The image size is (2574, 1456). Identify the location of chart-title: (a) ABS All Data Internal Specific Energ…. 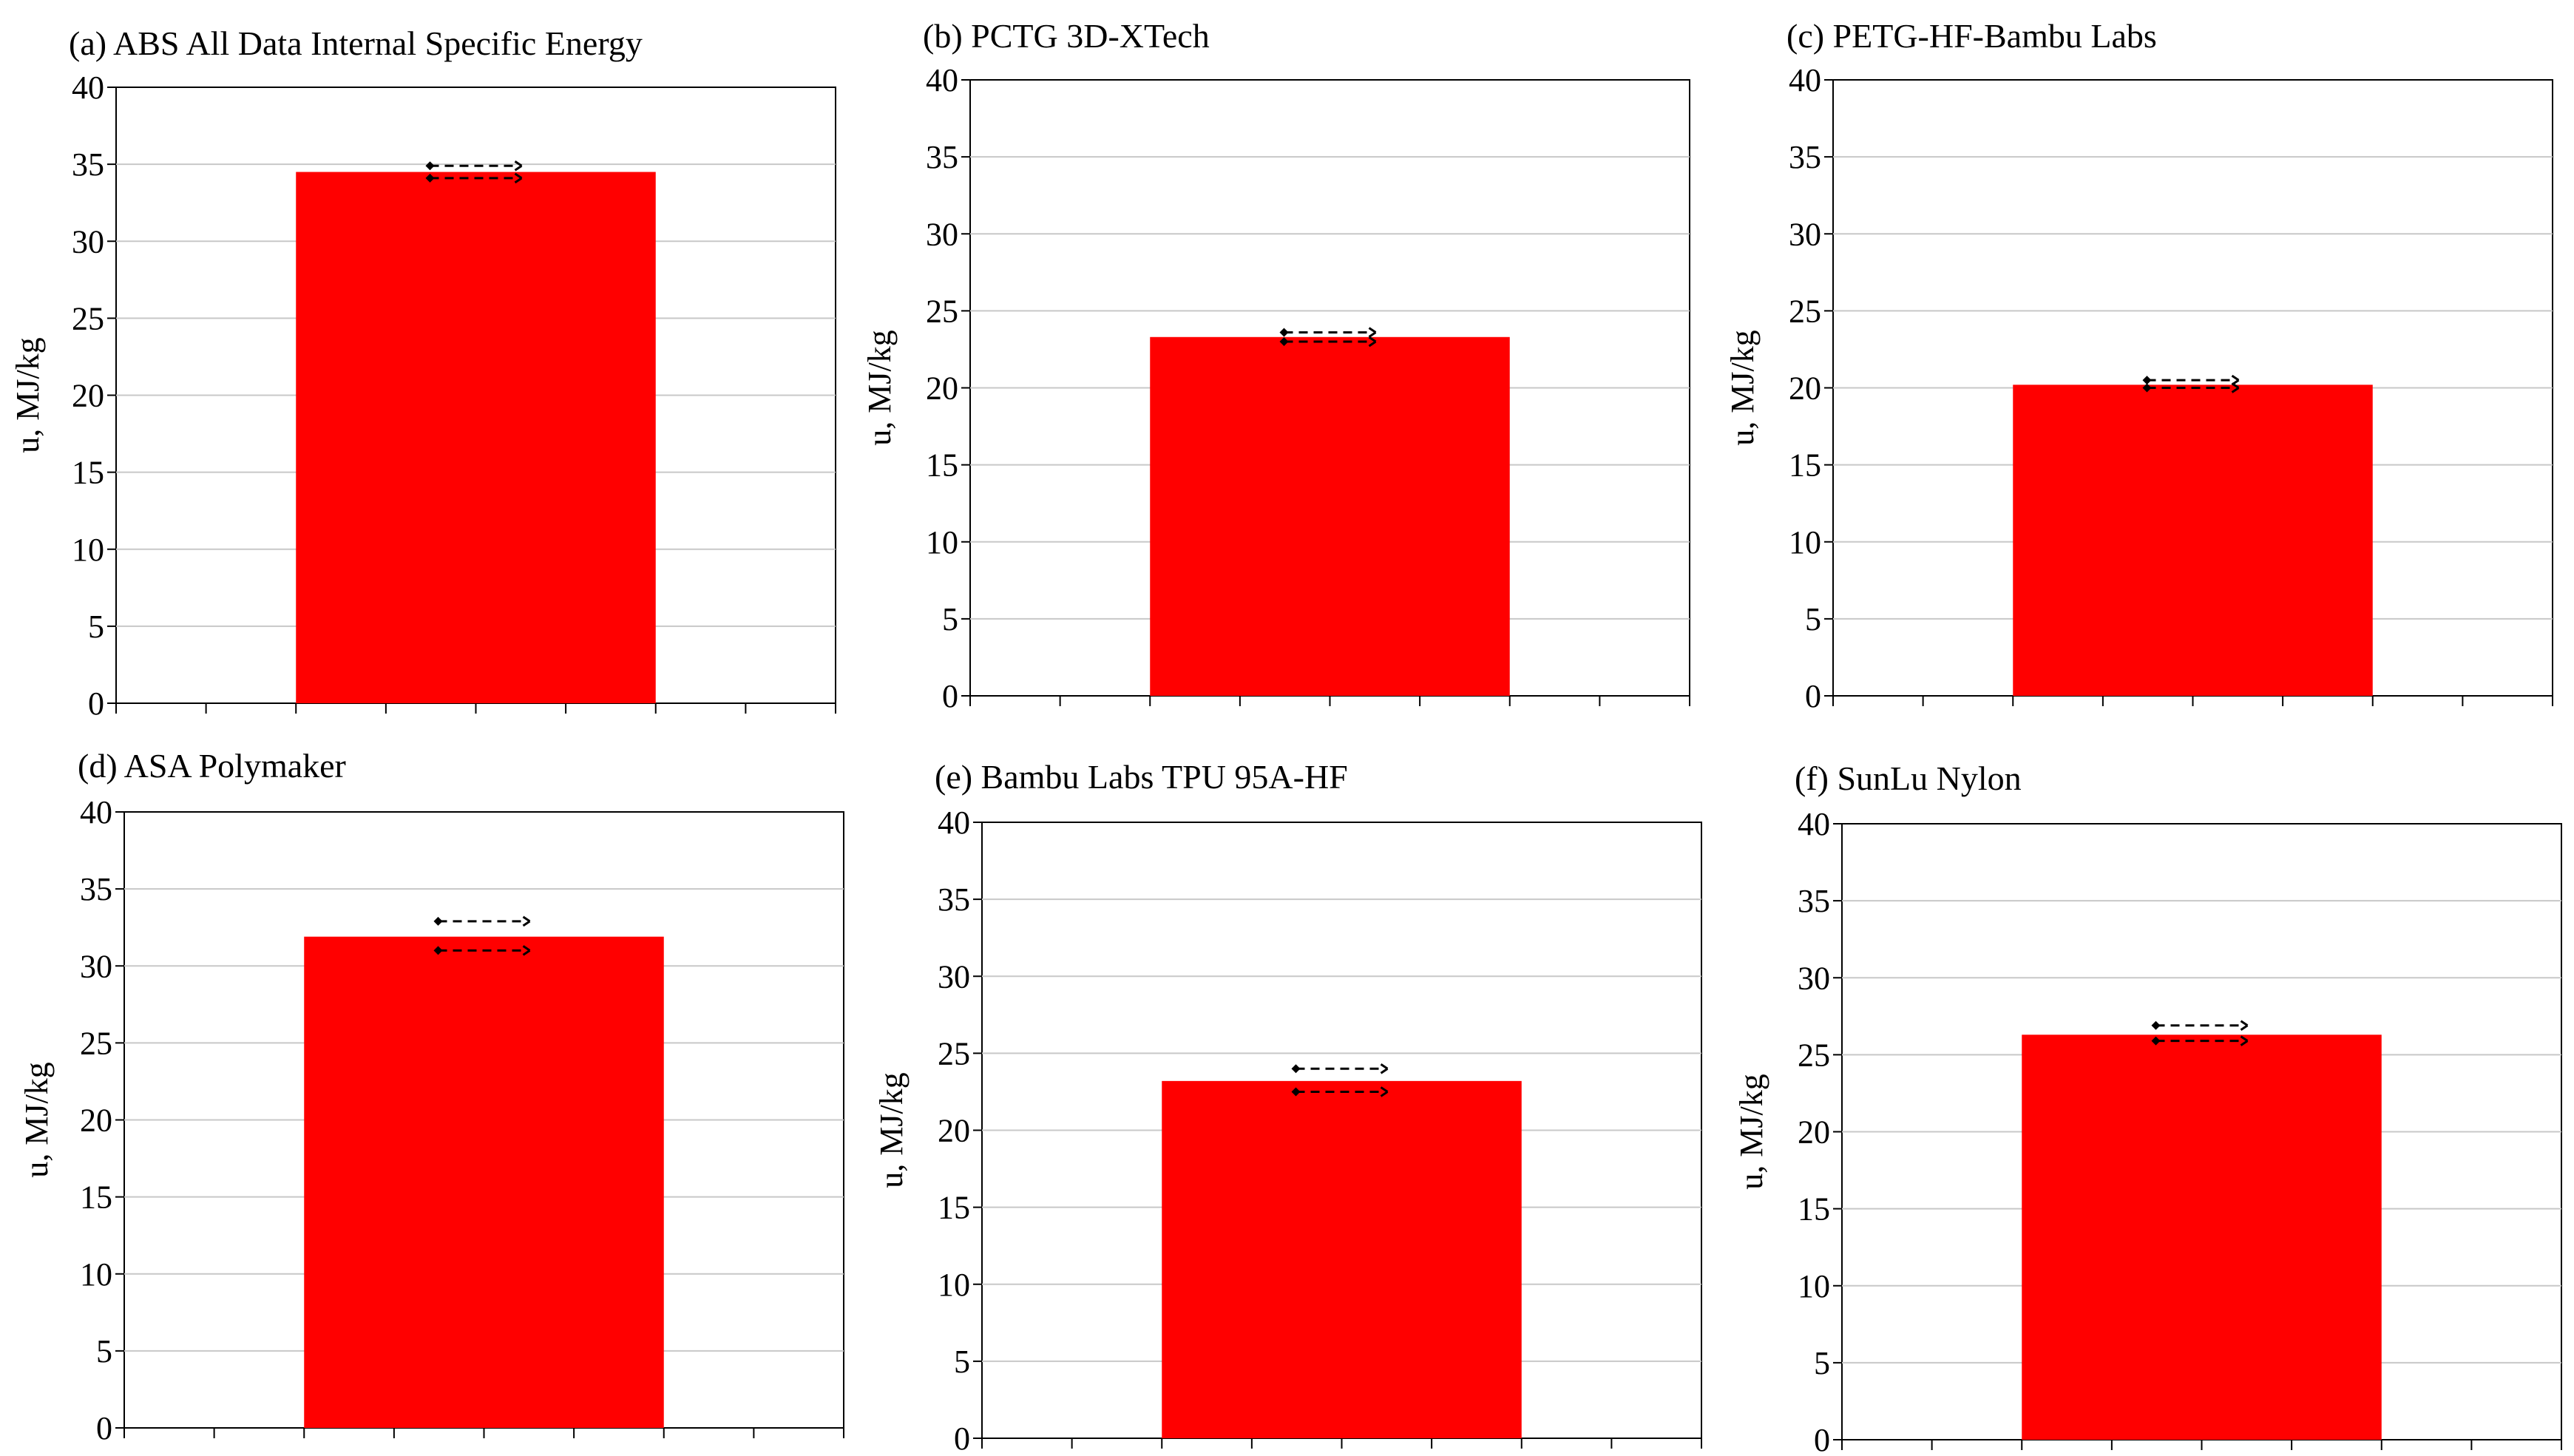
(356, 43).